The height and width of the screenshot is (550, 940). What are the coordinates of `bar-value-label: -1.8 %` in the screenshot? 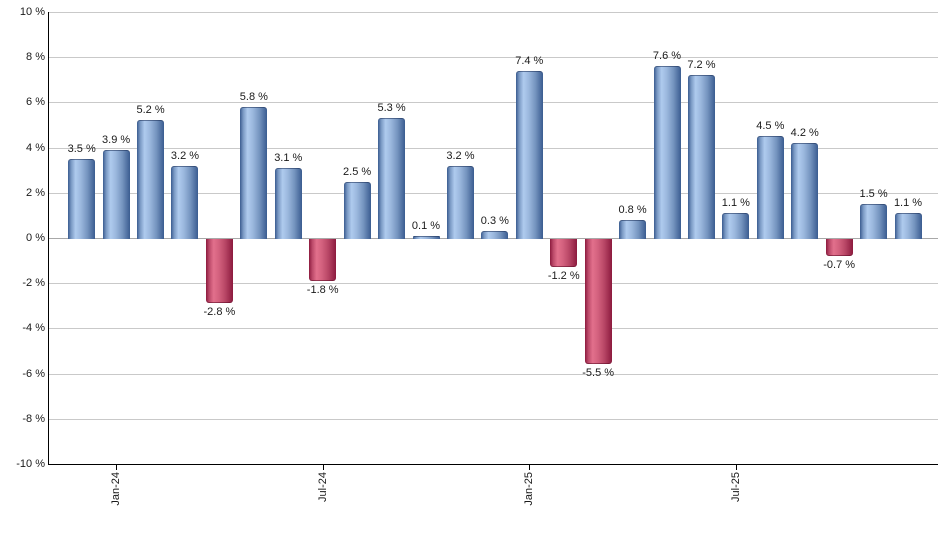 It's located at (322, 289).